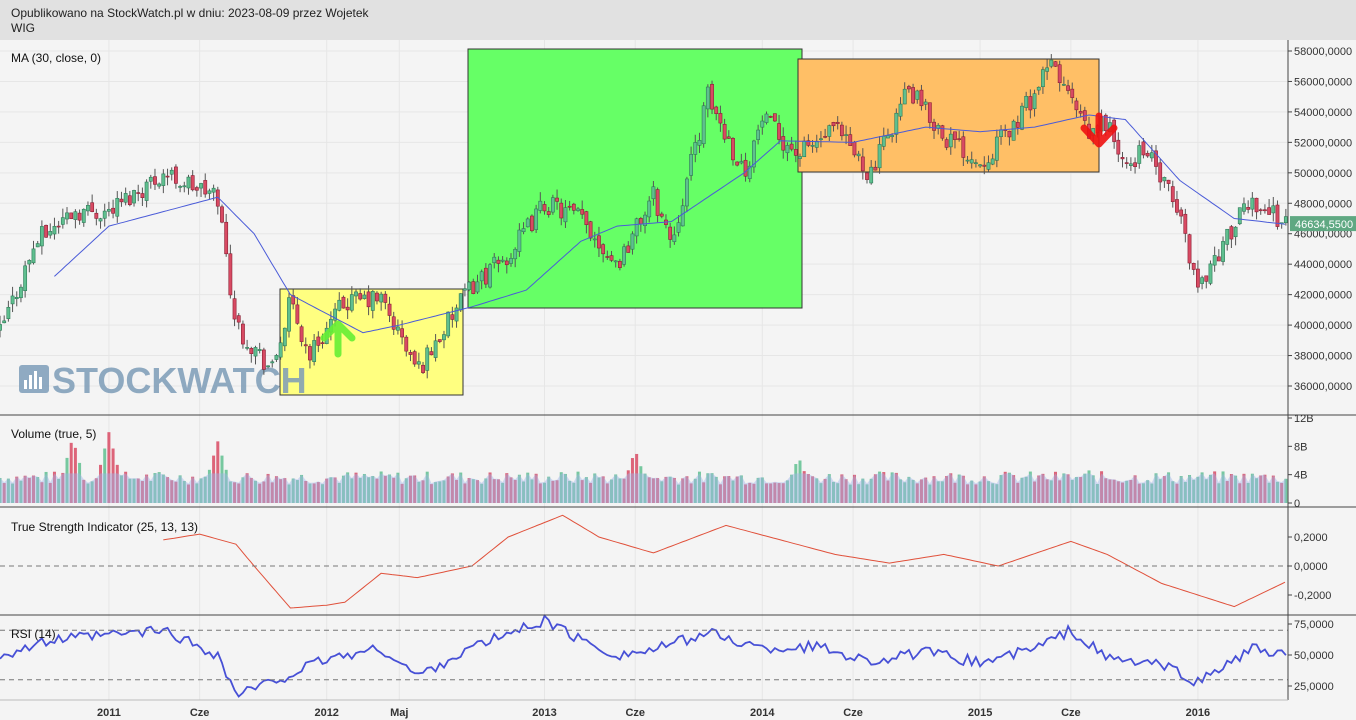 The height and width of the screenshot is (720, 1356). What do you see at coordinates (40, 383) in the screenshot?
I see `watermark-bar` at bounding box center [40, 383].